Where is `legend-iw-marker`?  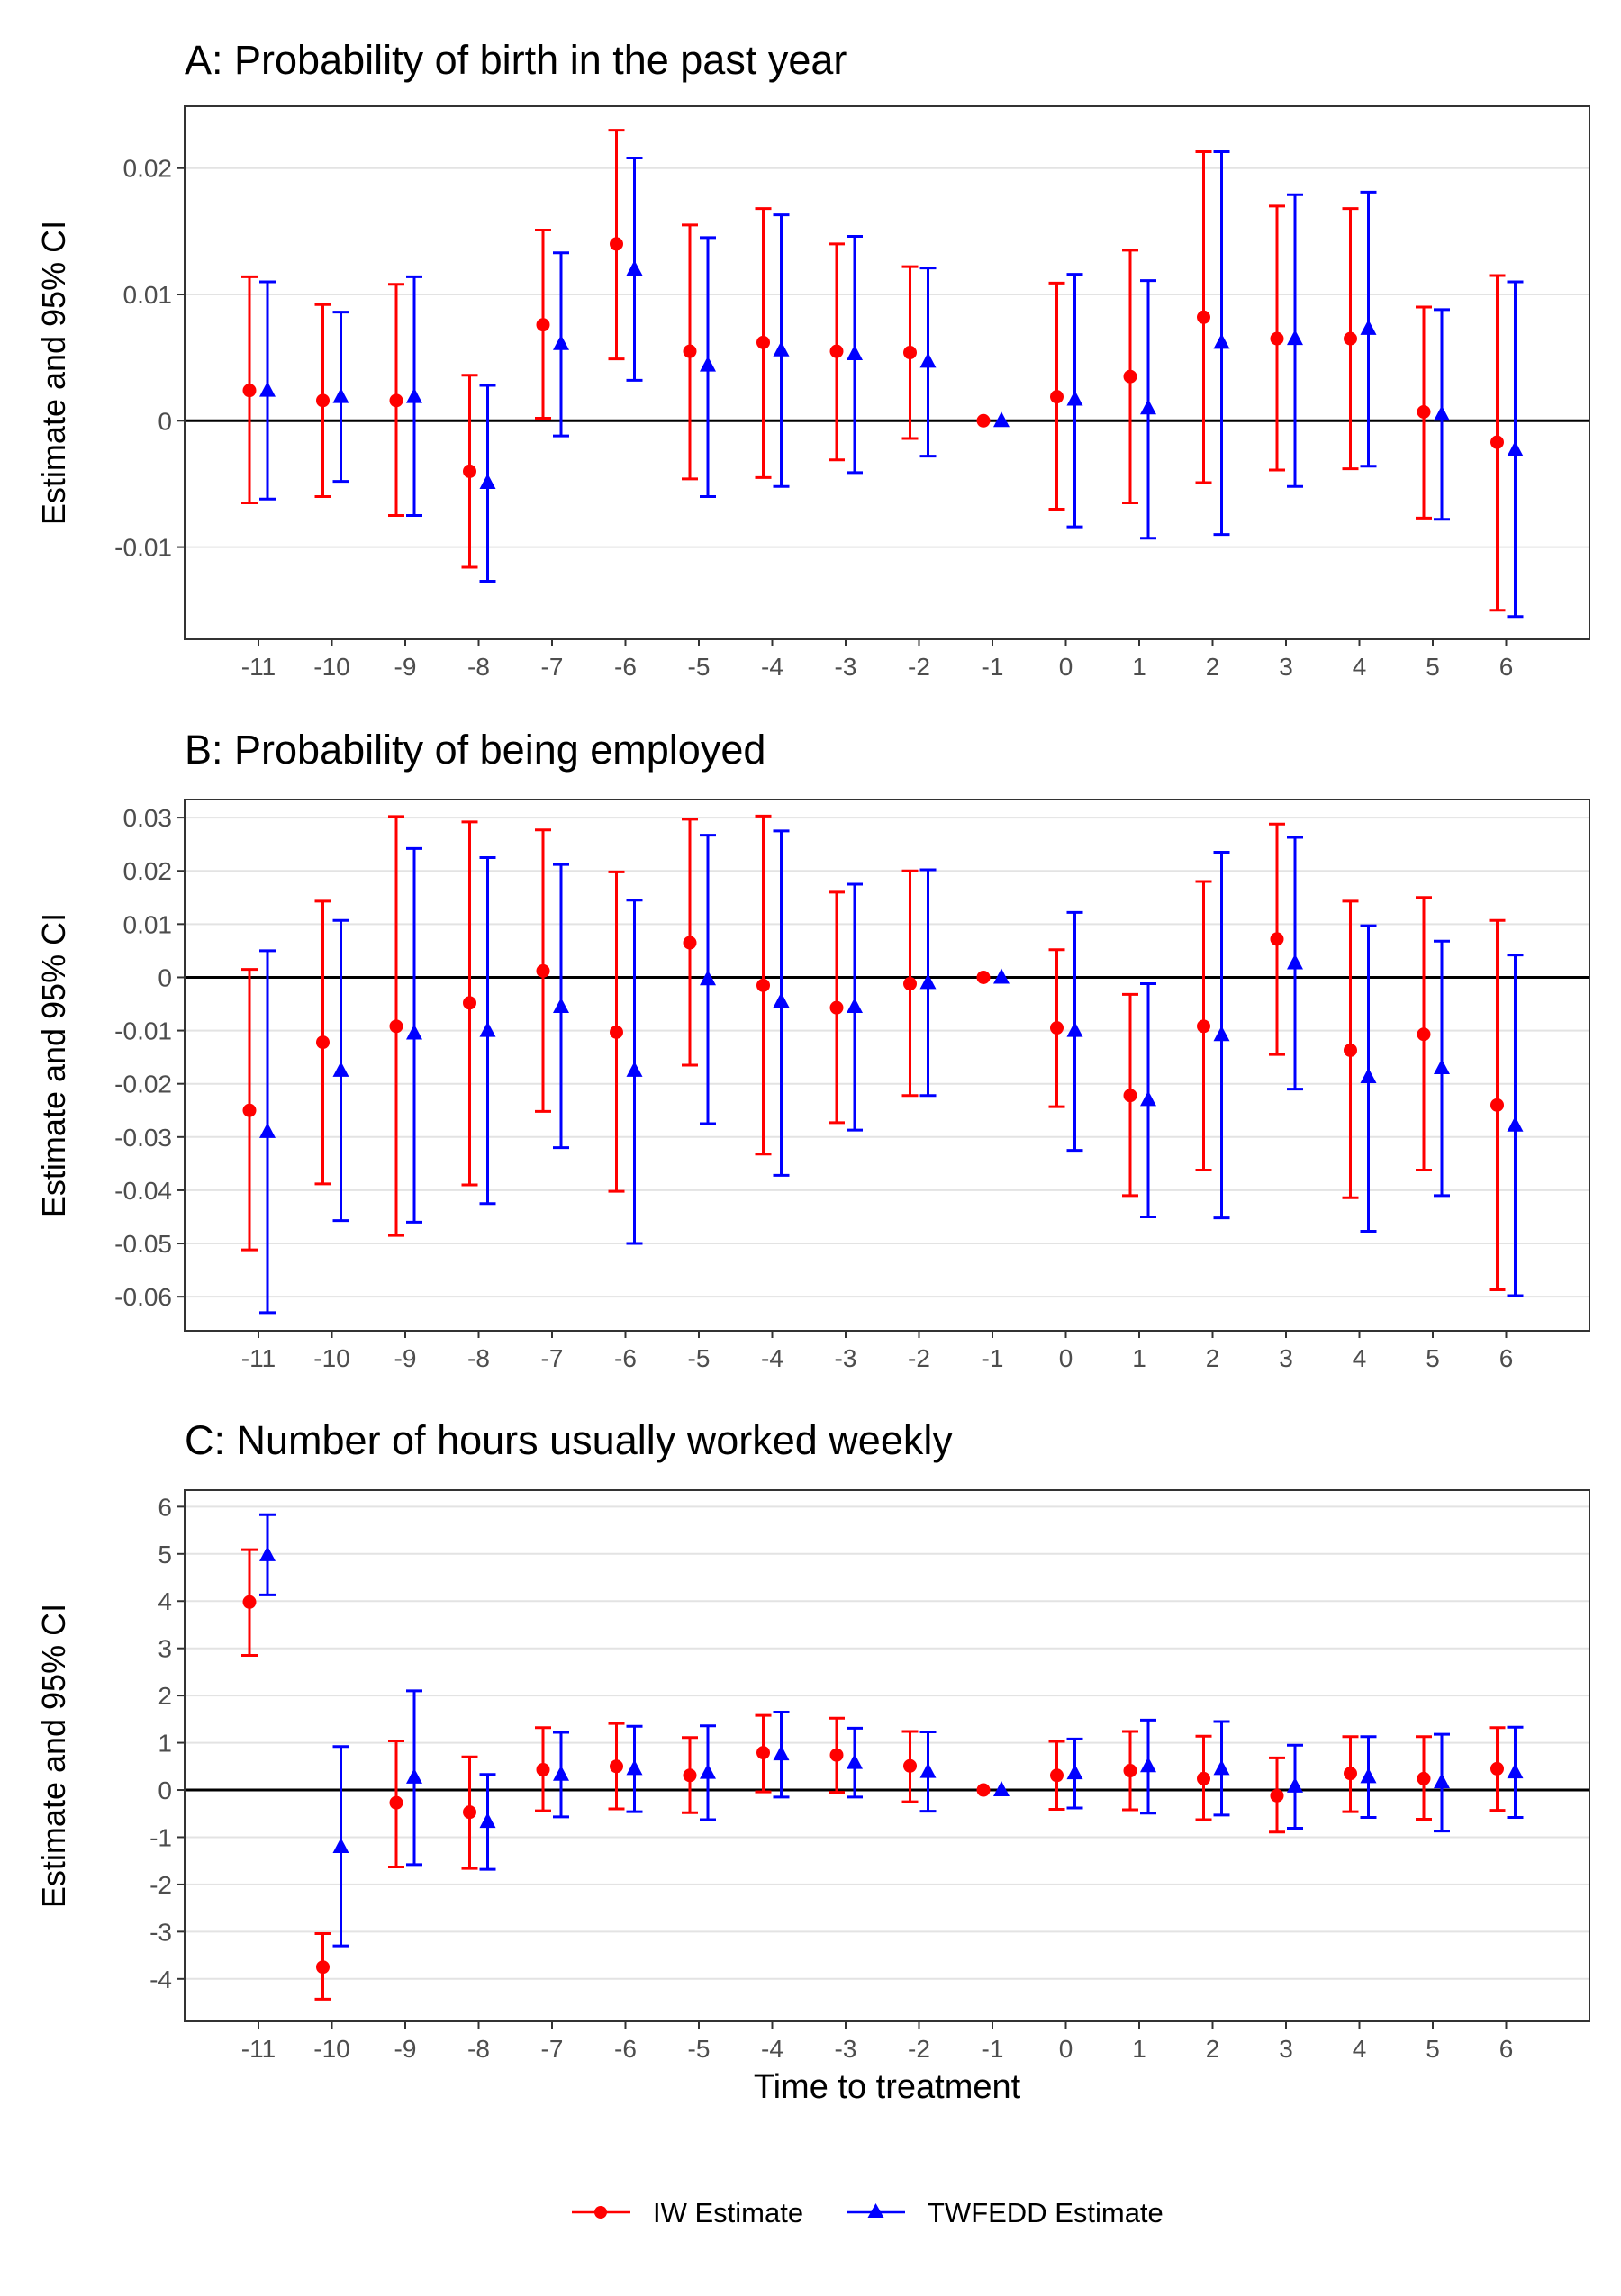 legend-iw-marker is located at coordinates (600, 2212).